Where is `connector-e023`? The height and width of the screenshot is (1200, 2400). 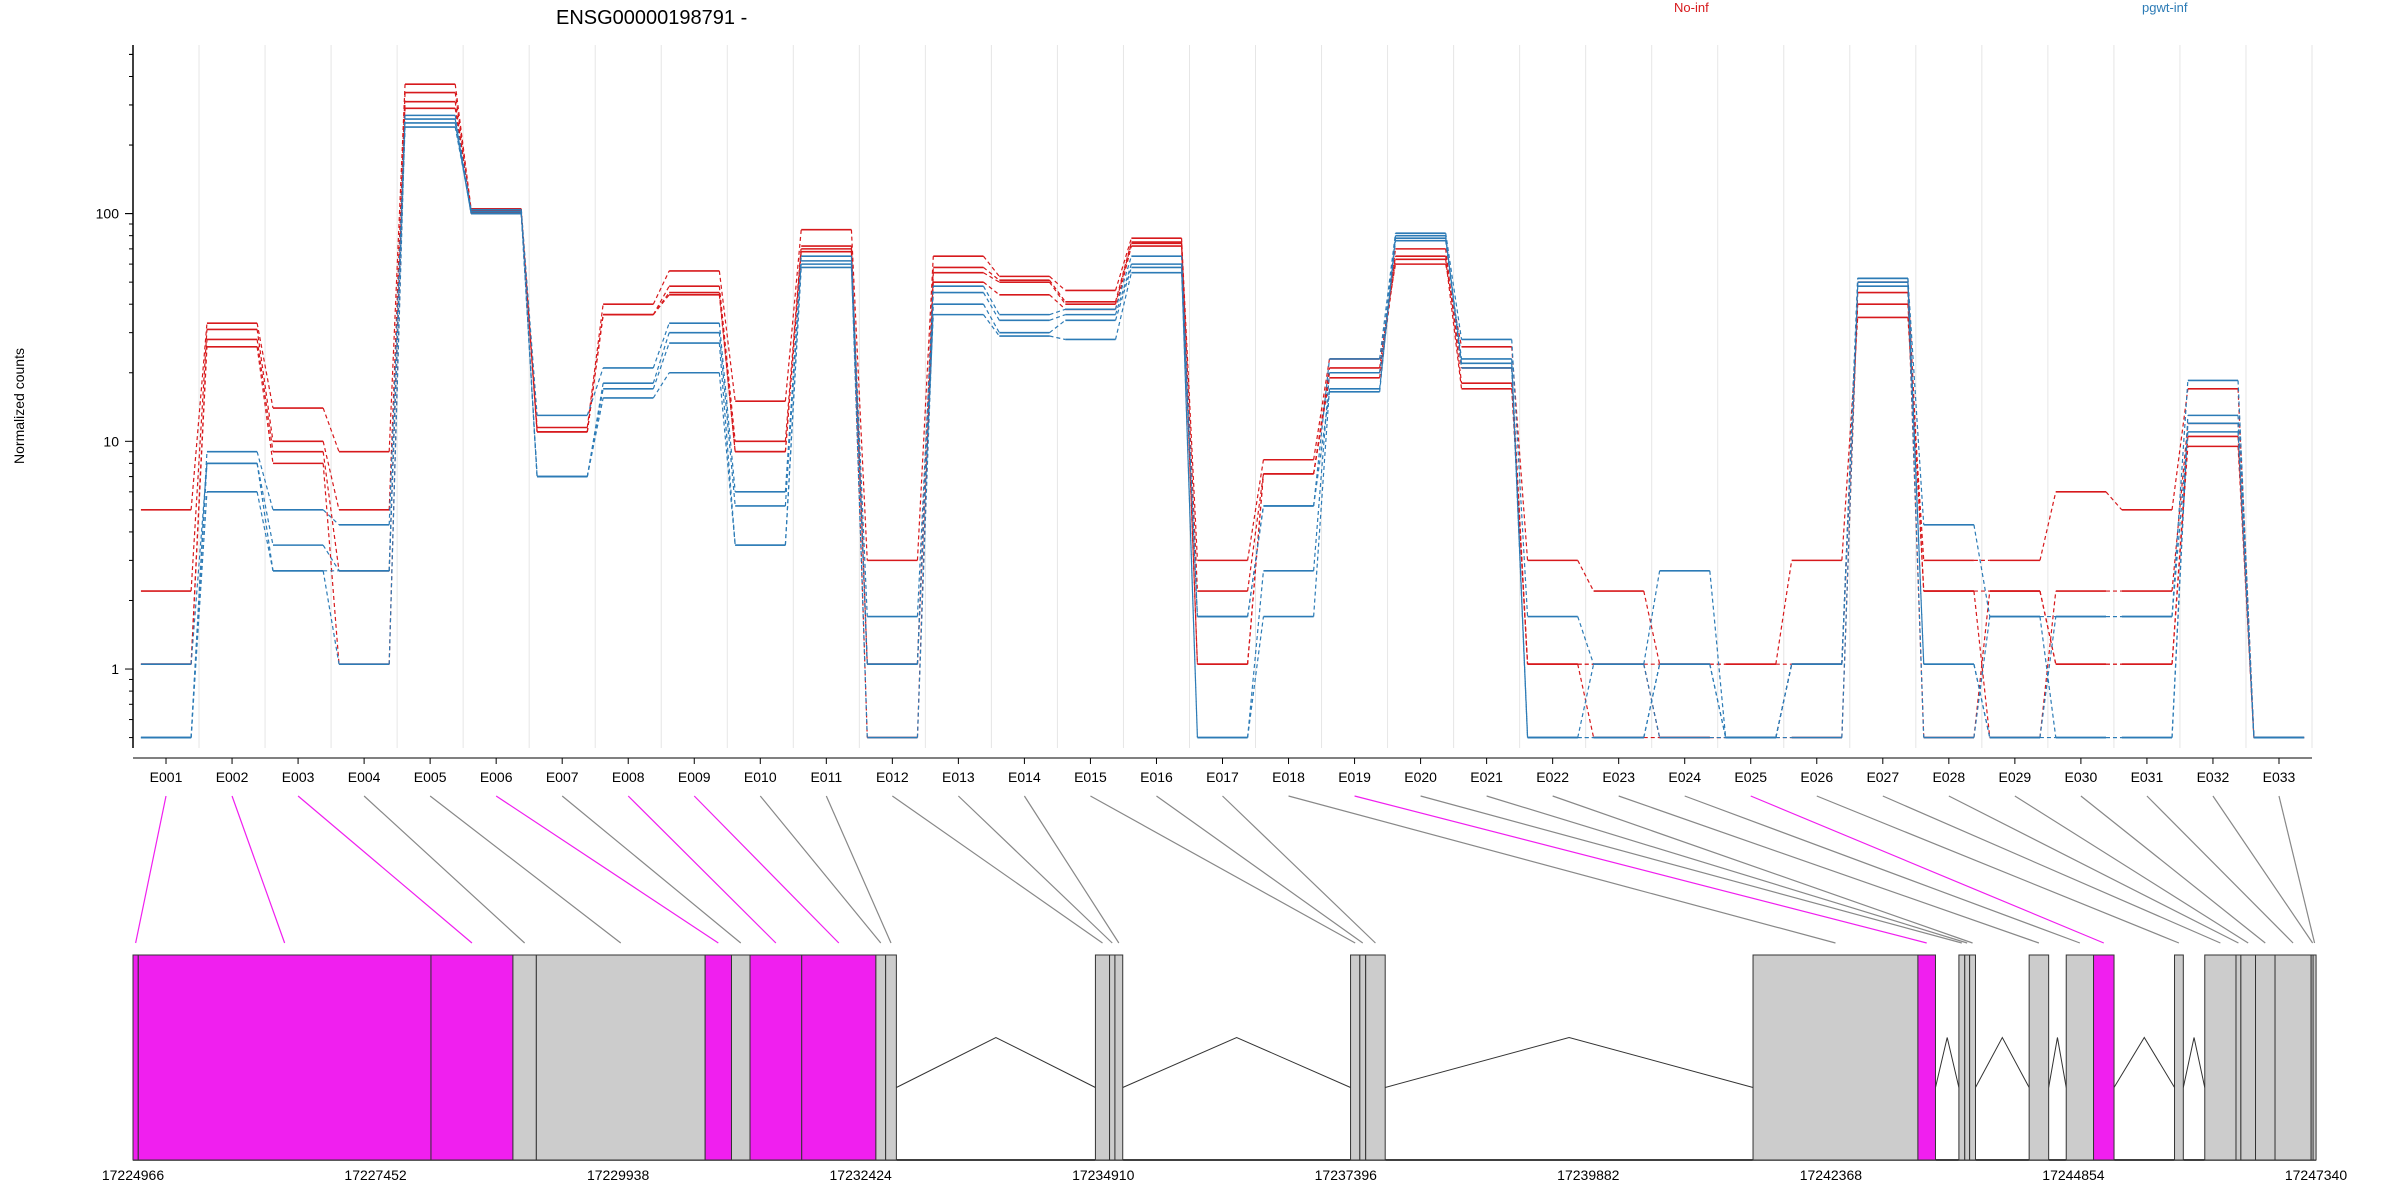
connector-e023 is located at coordinates (1829, 869).